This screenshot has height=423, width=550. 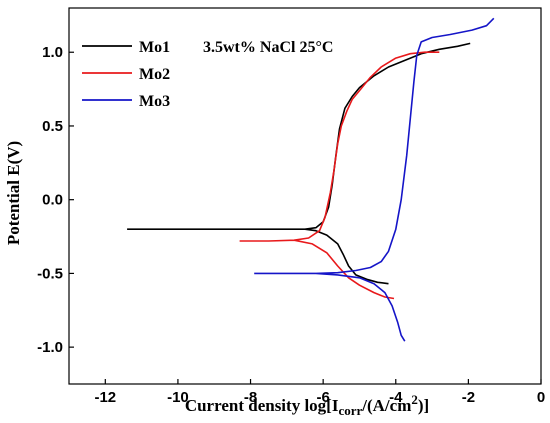 What do you see at coordinates (52, 126) in the screenshot?
I see `y-tick-label: 0.5` at bounding box center [52, 126].